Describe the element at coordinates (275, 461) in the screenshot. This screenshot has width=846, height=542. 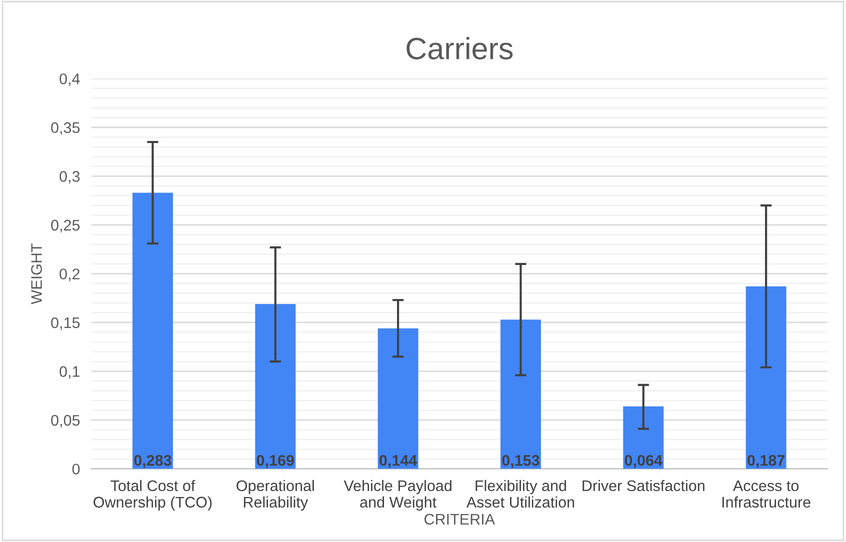
I see `data-label: 0,169` at that location.